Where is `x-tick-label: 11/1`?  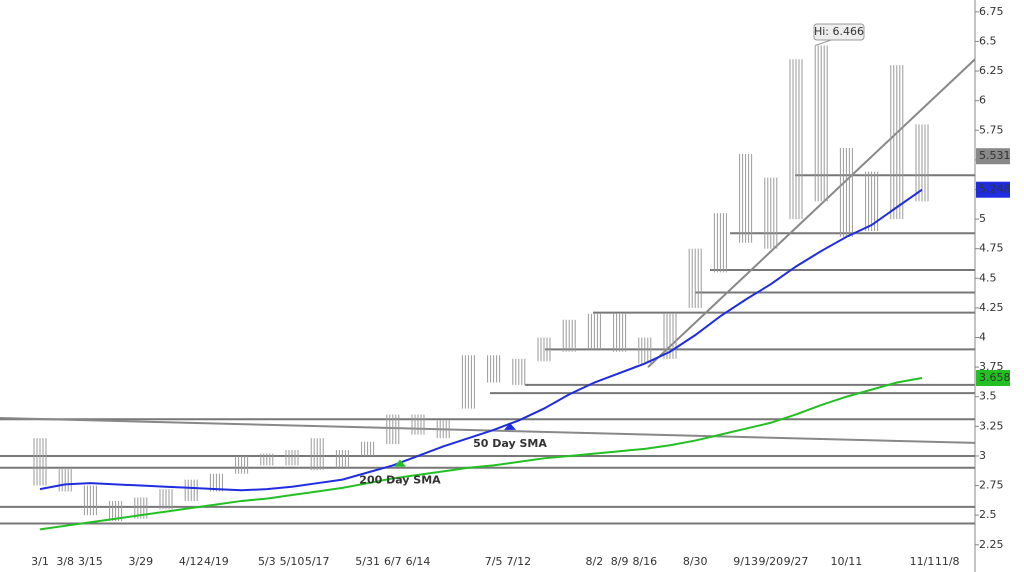
x-tick-label: 11/1 is located at coordinates (922, 561).